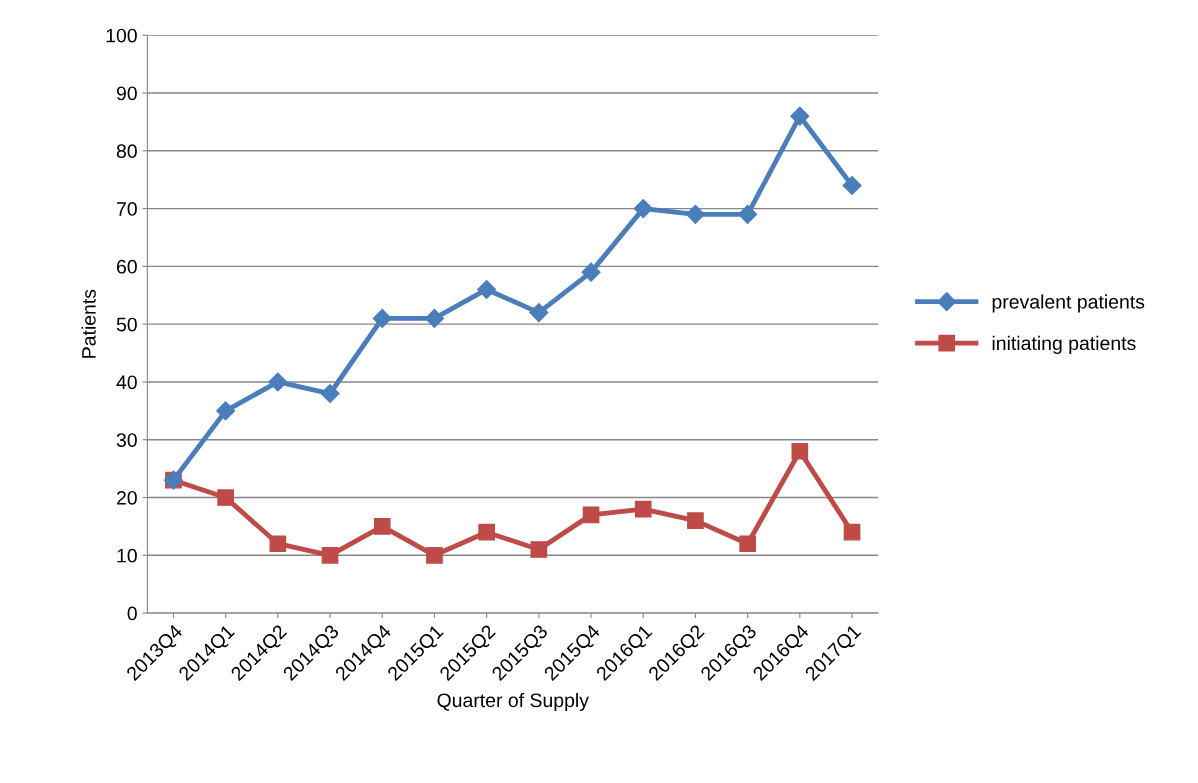 The image size is (1198, 783). Describe the element at coordinates (127, 209) in the screenshot. I see `y-tick-label: 70` at that location.